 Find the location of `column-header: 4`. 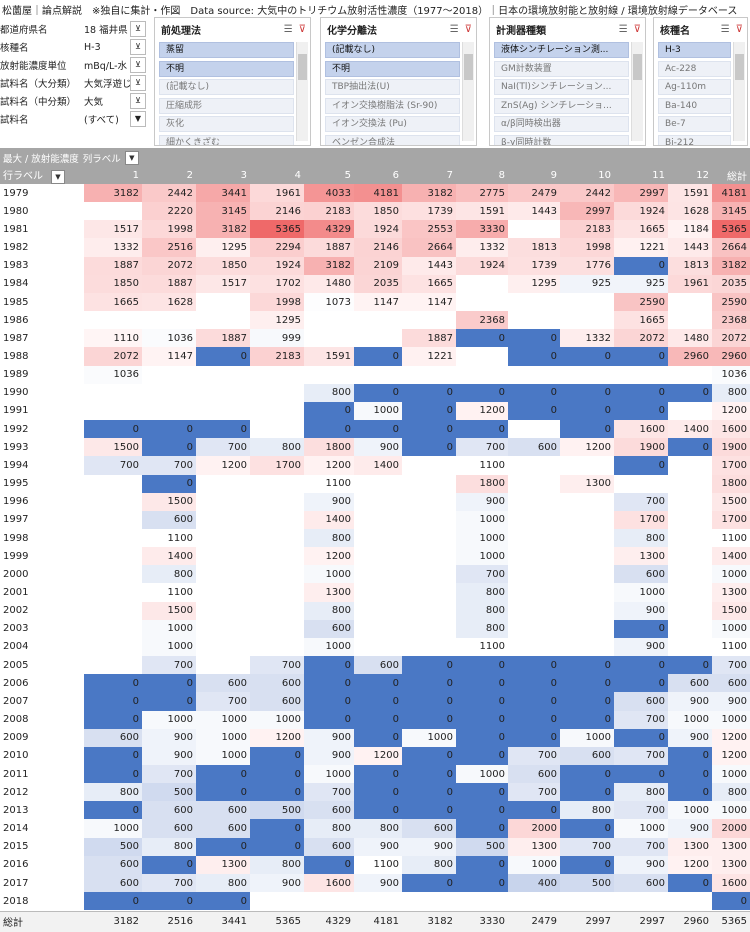

column-header: 4 is located at coordinates (297, 175).